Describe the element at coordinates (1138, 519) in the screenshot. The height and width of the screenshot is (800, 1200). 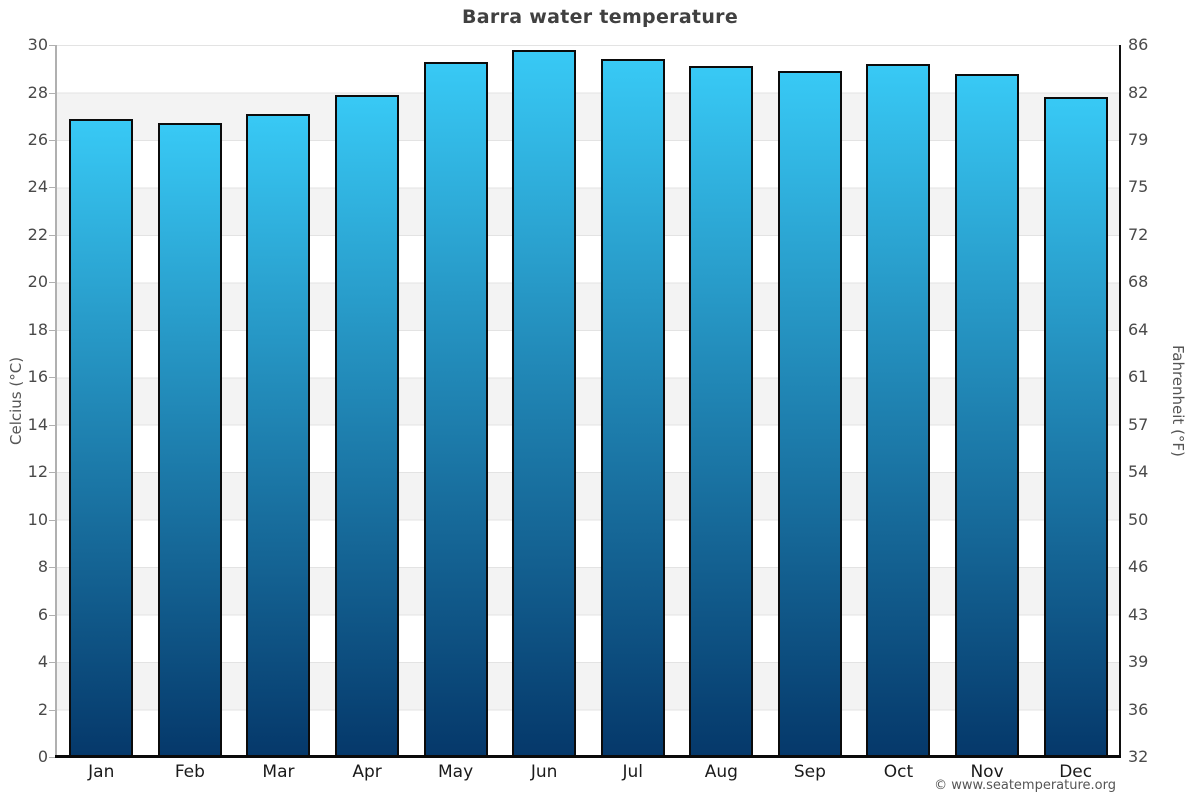
I see `fahrenheit-tick-50: 50` at that location.